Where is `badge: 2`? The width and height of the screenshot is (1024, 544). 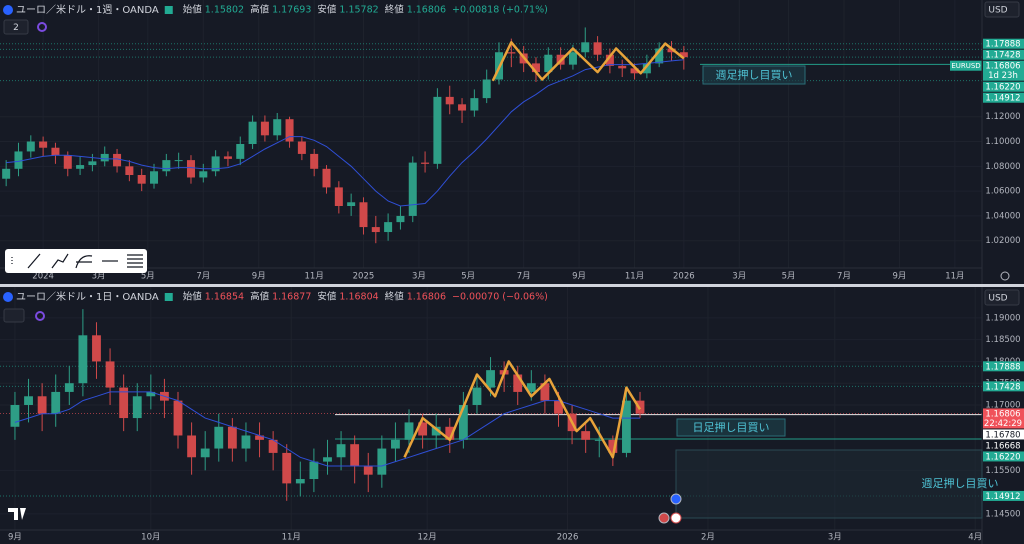 badge: 2 is located at coordinates (16, 28).